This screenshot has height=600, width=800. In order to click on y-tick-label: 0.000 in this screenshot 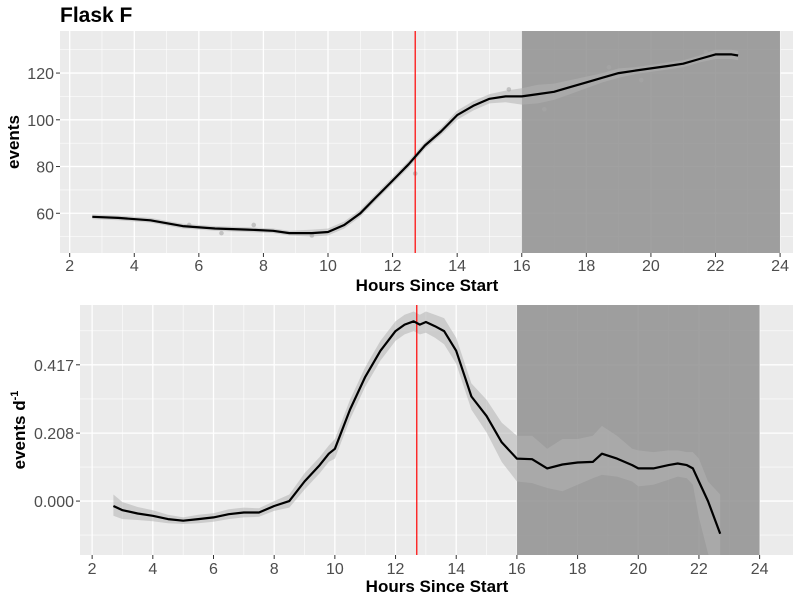, I will do `click(54, 502)`.